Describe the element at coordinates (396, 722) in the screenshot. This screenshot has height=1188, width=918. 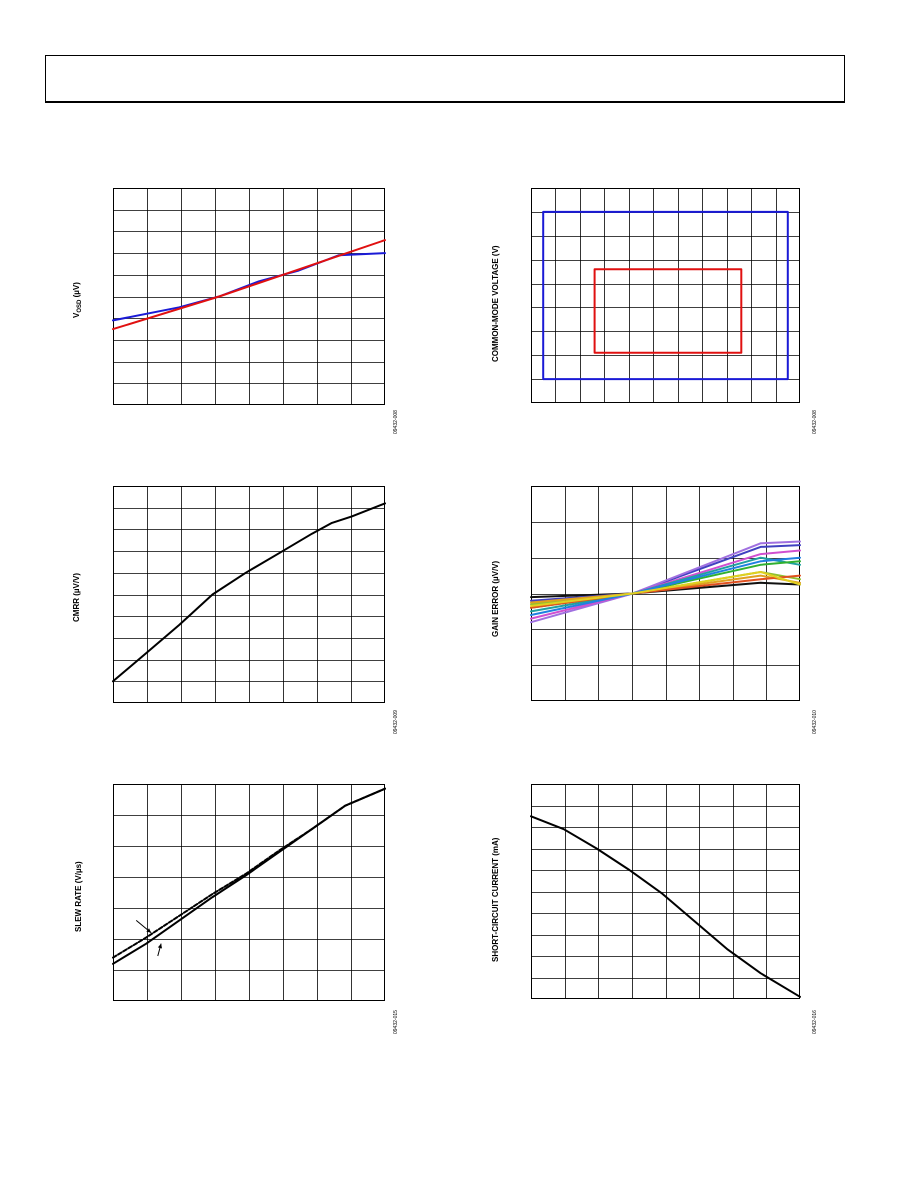
I see `figure-code-cmrr: 09432-009` at that location.